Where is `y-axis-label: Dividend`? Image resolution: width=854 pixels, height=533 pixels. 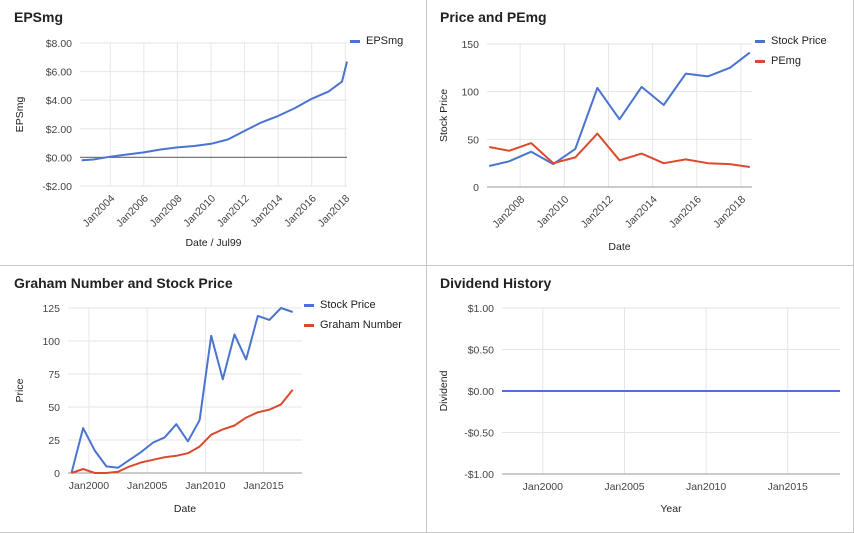
y-axis-label: Dividend is located at coordinates (444, 390).